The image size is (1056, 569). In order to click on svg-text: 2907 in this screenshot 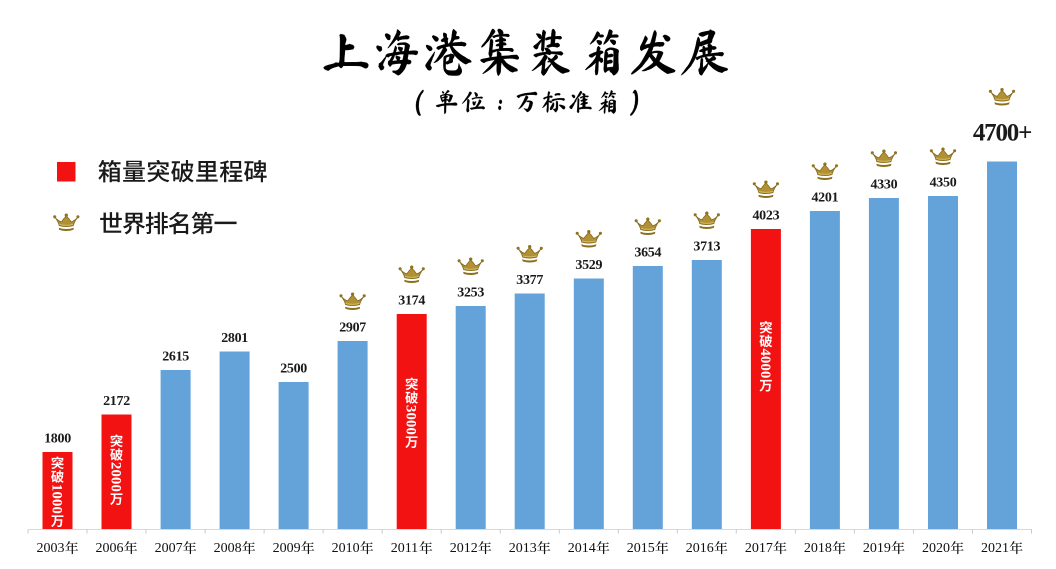, I will do `click(352, 327)`.